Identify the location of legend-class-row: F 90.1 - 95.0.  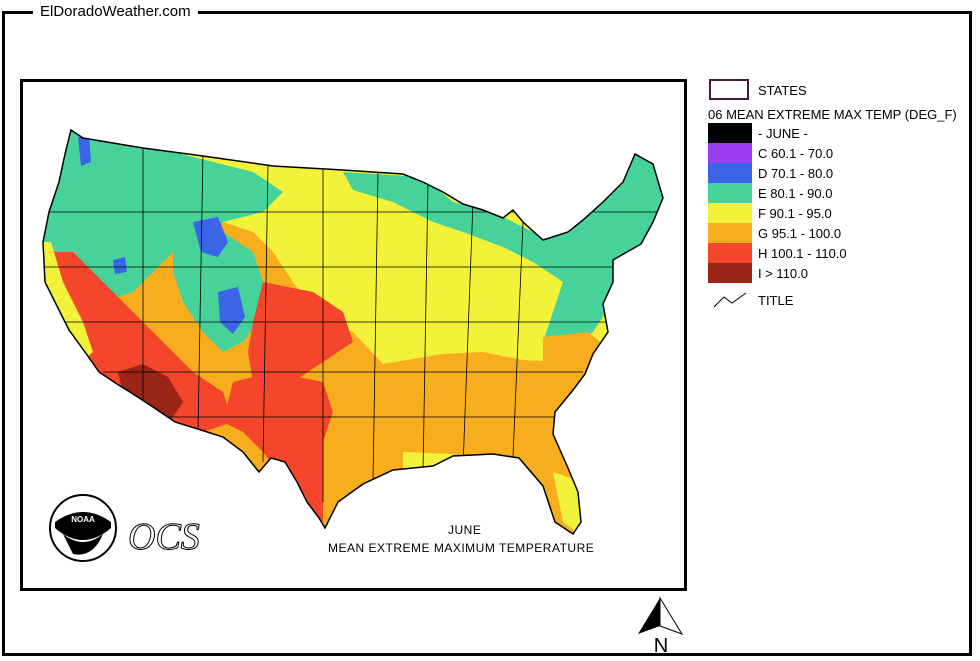
(843, 213).